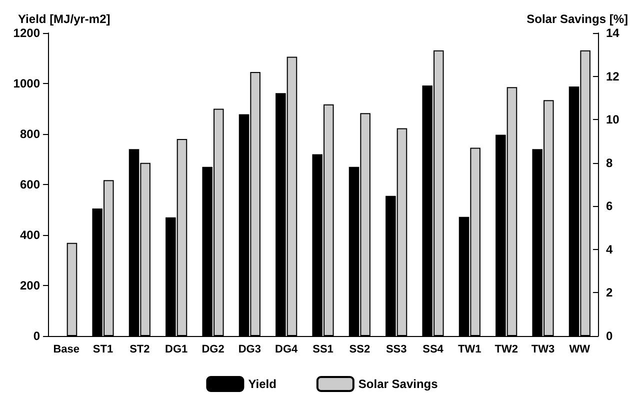  I want to click on y2-tick-label: 2, so click(609, 293).